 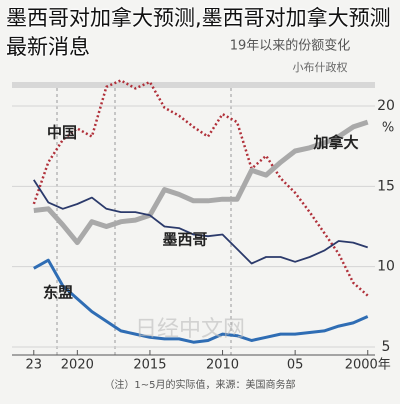 I want to click on x-tick-label: 2010, so click(x=222, y=365).